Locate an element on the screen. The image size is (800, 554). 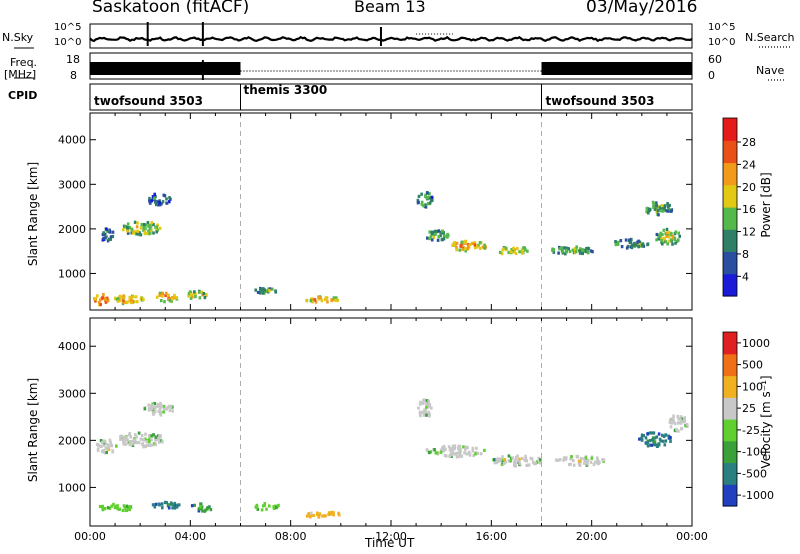
nave-tick-bottom: 0 is located at coordinates (711, 75).